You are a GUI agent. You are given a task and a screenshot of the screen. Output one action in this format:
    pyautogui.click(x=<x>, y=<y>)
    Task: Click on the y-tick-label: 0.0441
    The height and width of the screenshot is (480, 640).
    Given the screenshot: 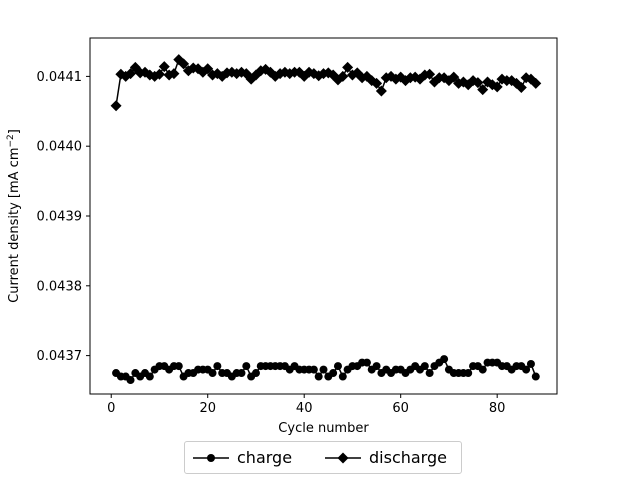 What is the action you would take?
    pyautogui.click(x=60, y=77)
    